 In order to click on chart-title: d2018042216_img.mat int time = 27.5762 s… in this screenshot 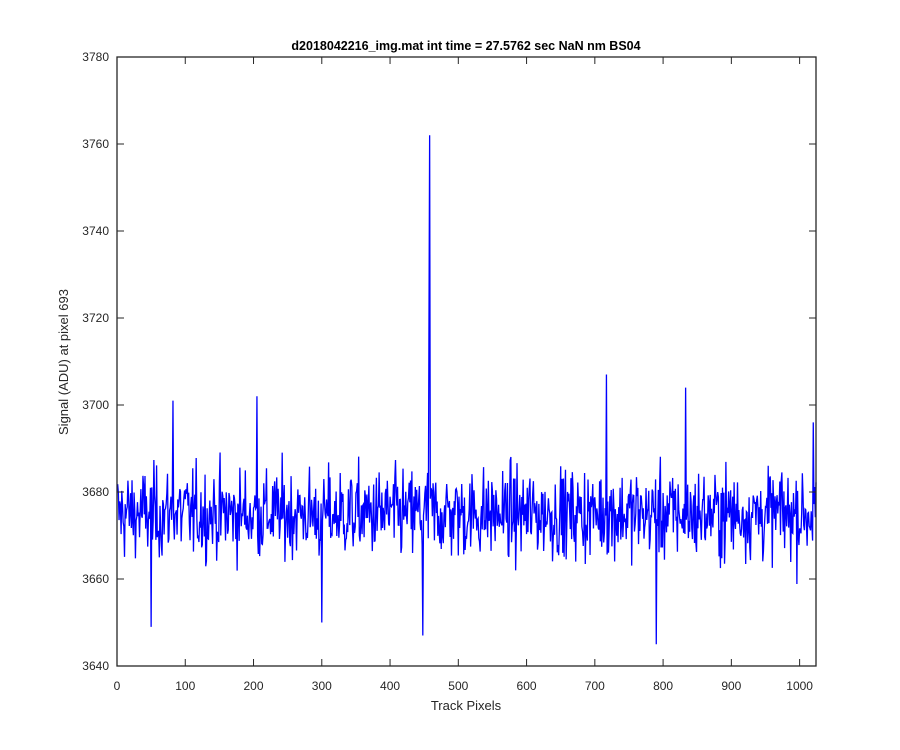, I will do `click(465, 46)`.